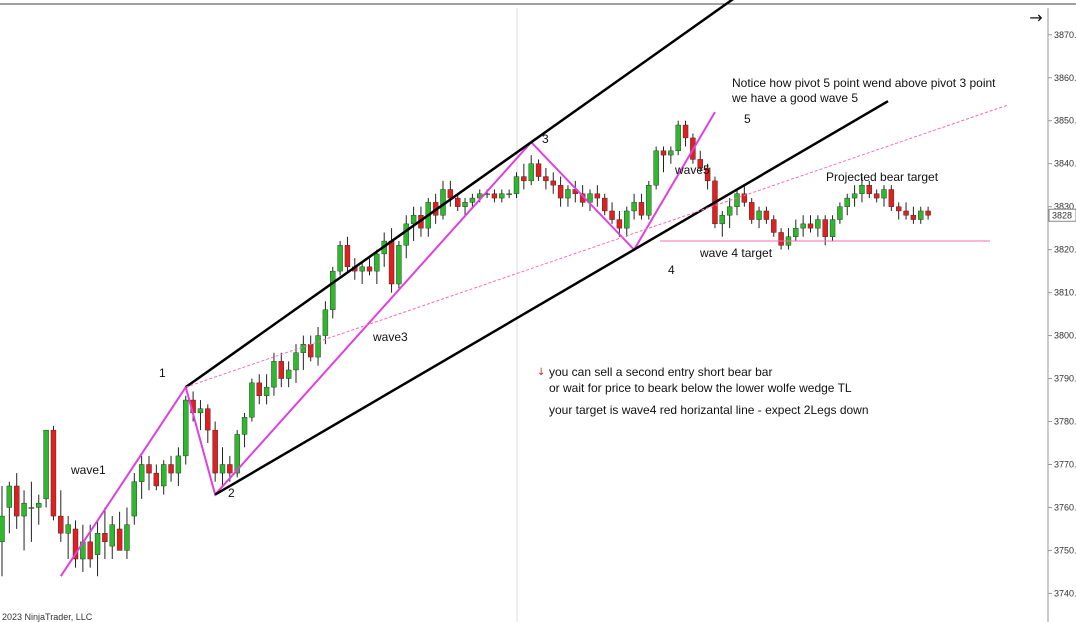  Describe the element at coordinates (1065, 164) in the screenshot. I see `axis-tick-label: 3840.` at that location.